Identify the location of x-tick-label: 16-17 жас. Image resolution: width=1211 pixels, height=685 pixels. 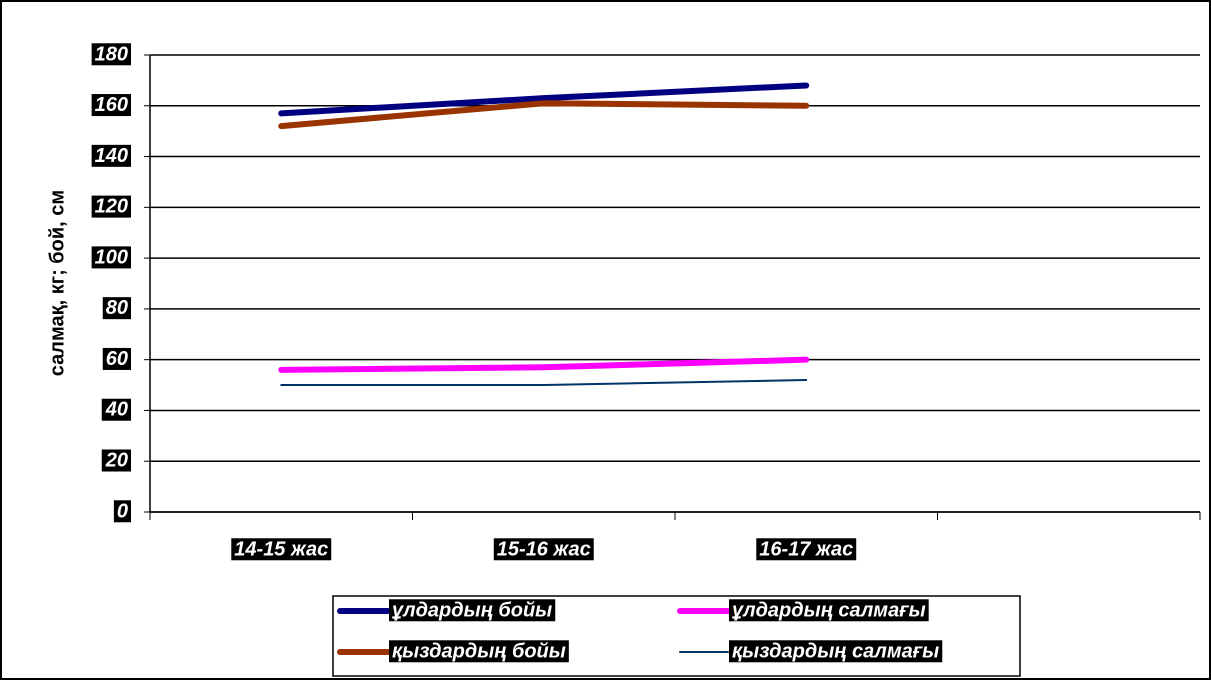
(806, 549).